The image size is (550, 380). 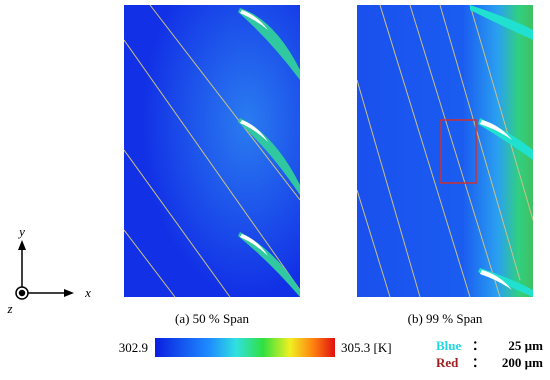 I want to click on axis-indicator, so click(x=44, y=270).